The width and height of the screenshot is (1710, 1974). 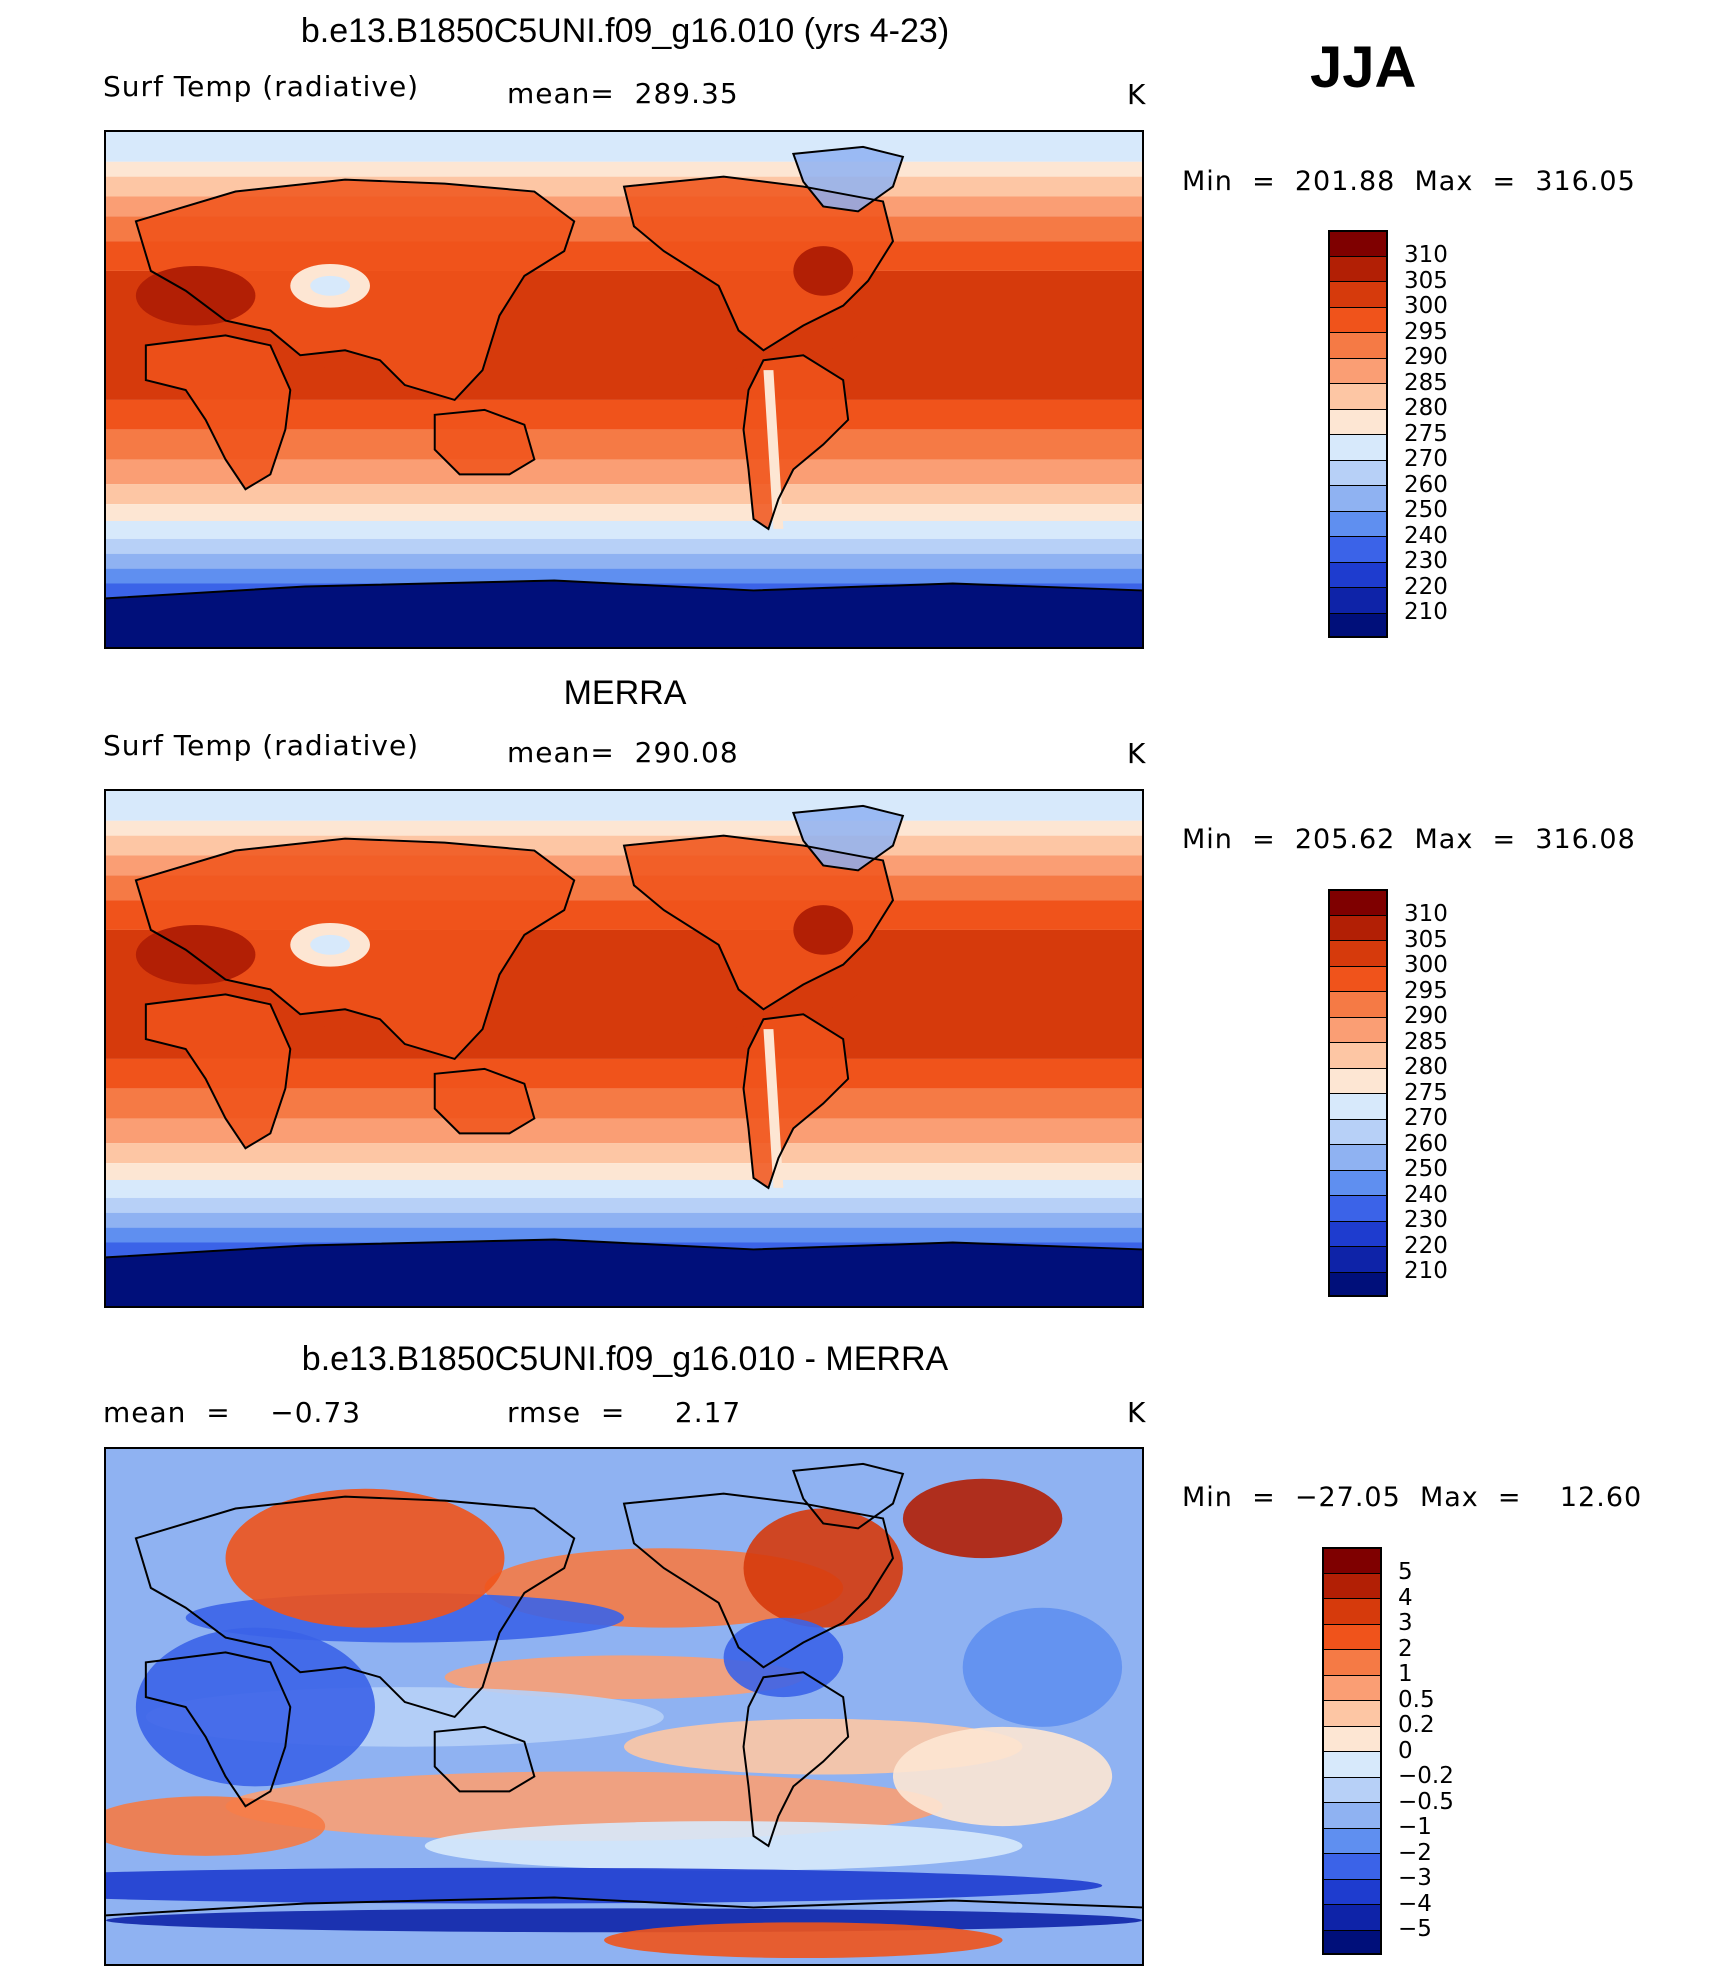 I want to click on panel-3-min-max: Min = −27.05 Max = 12.60, so click(x=1412, y=1497).